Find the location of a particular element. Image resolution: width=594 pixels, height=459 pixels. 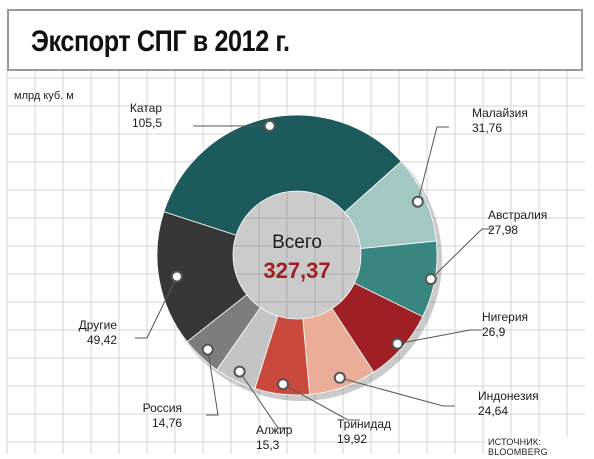

slice-label: Катар is located at coordinates (146, 108).